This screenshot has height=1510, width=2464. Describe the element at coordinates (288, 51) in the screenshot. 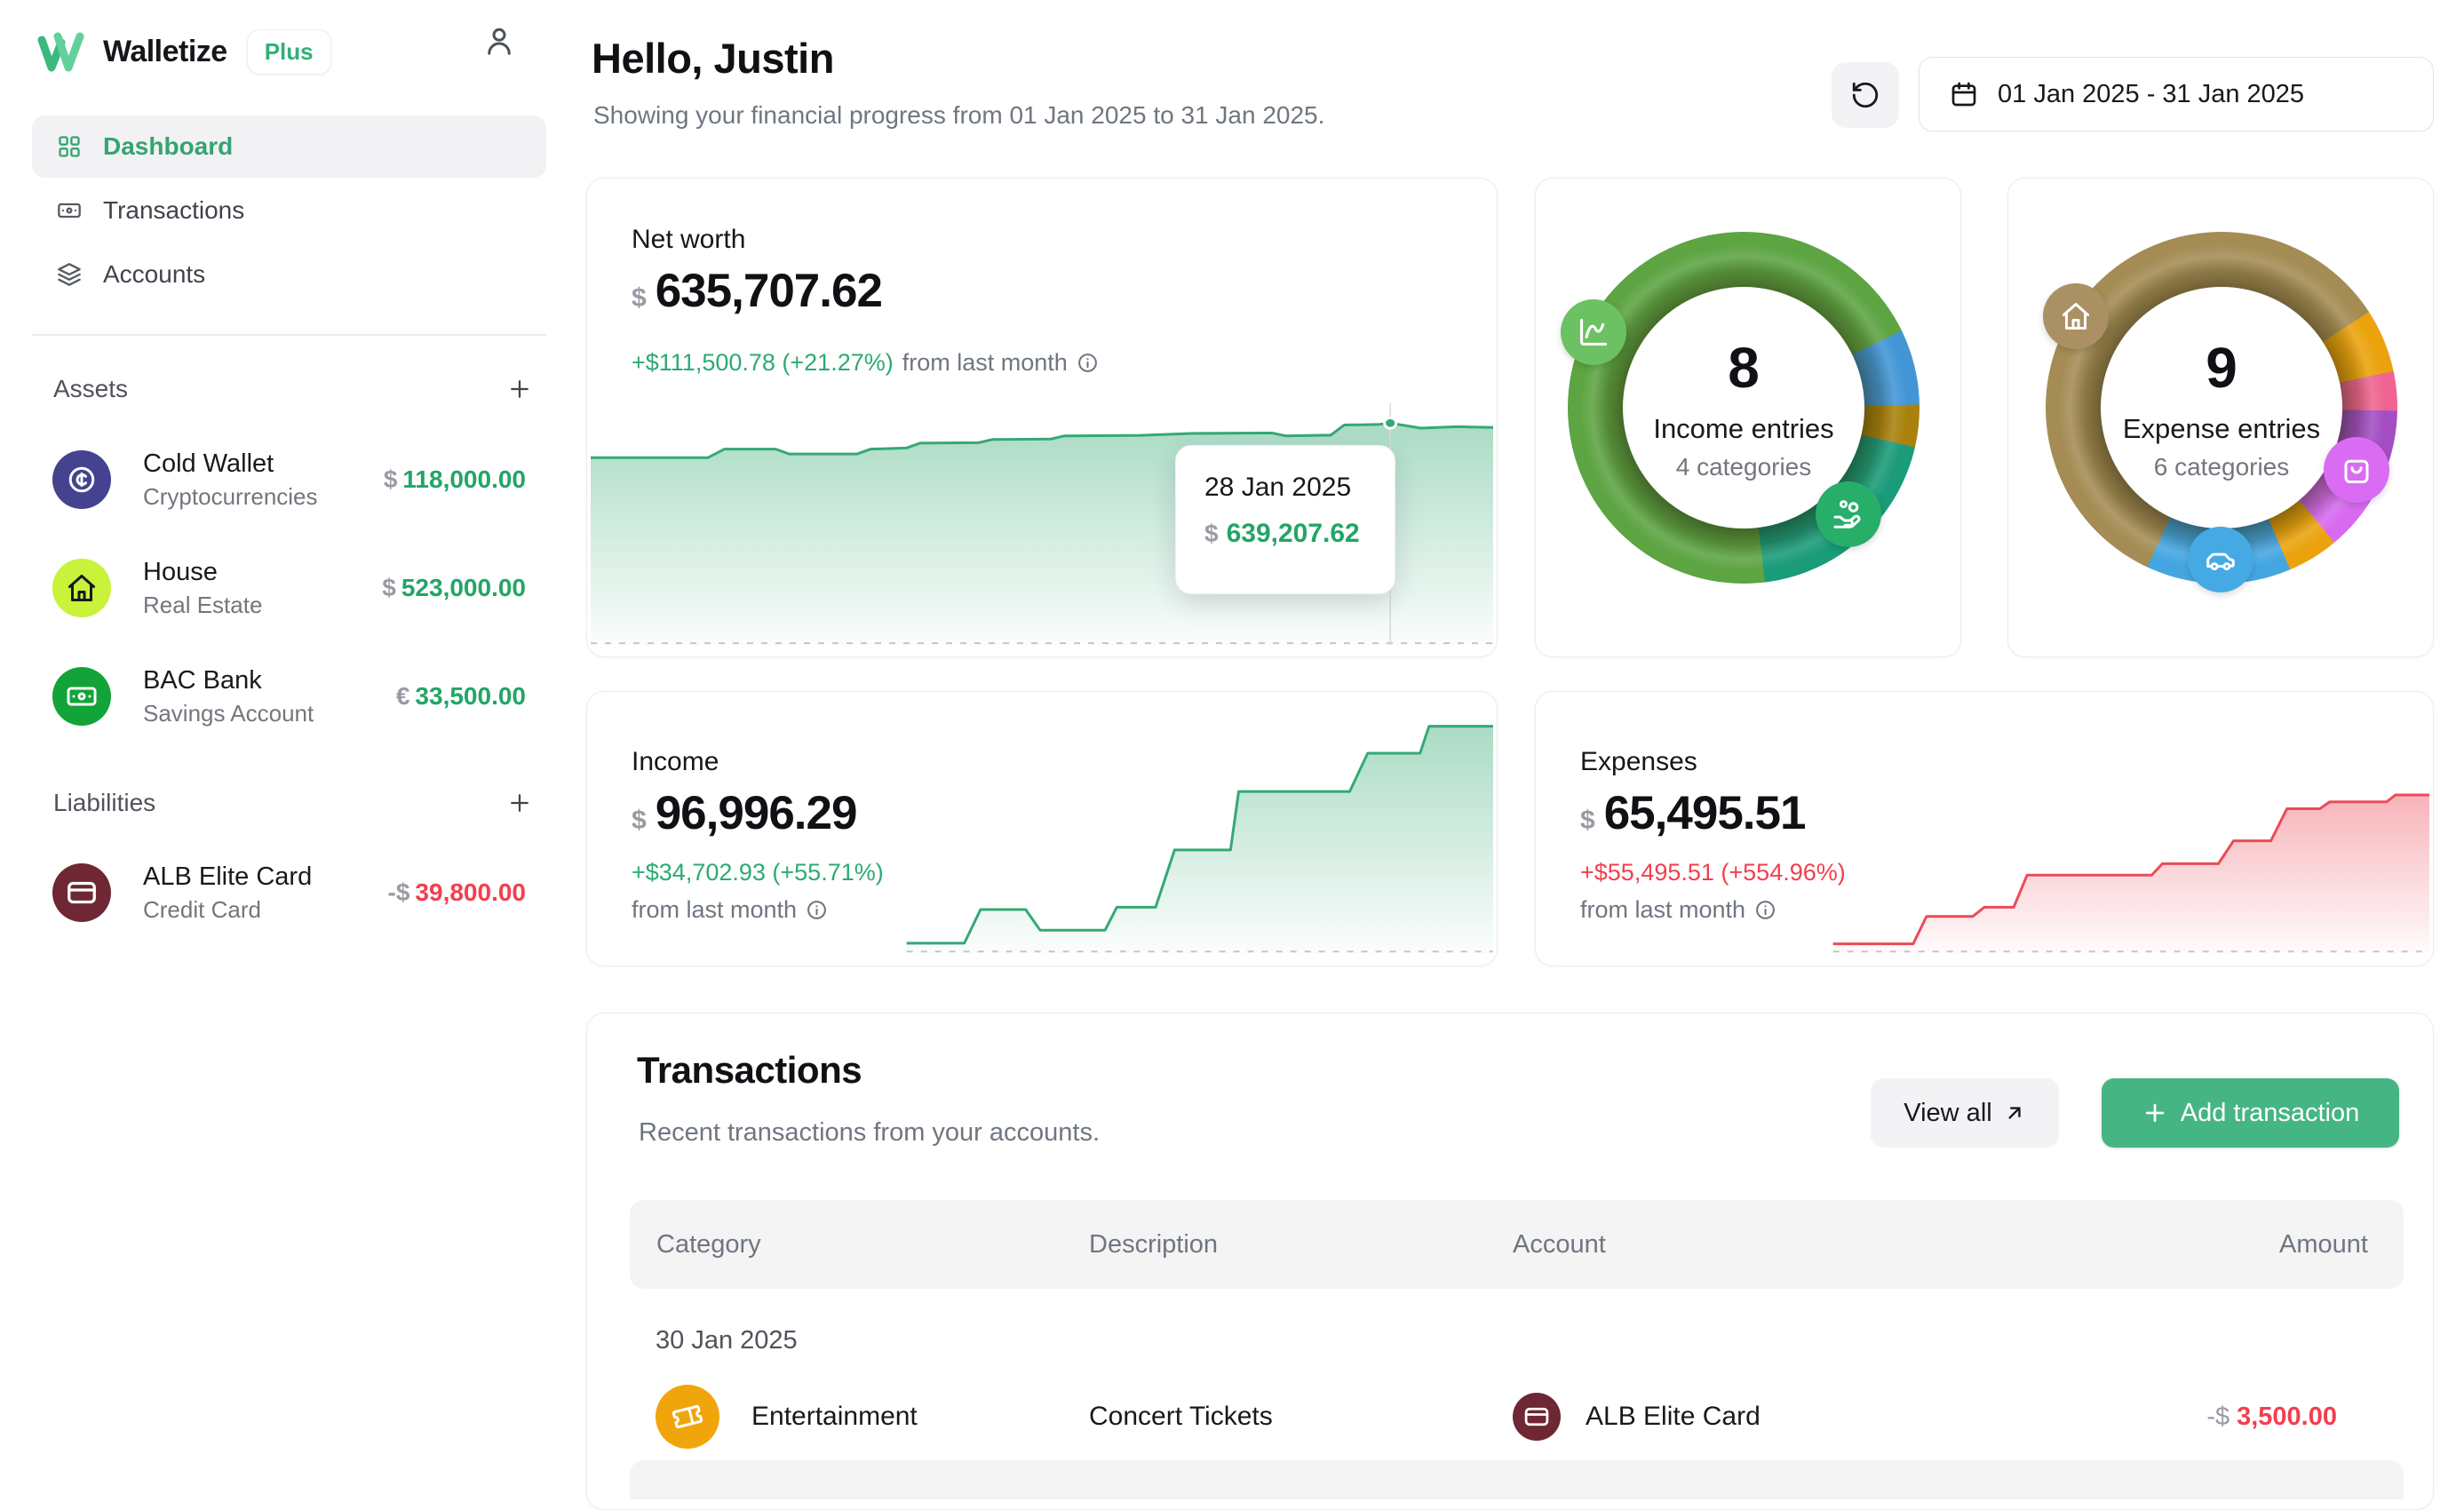

I see `plan-badge: Plus` at that location.